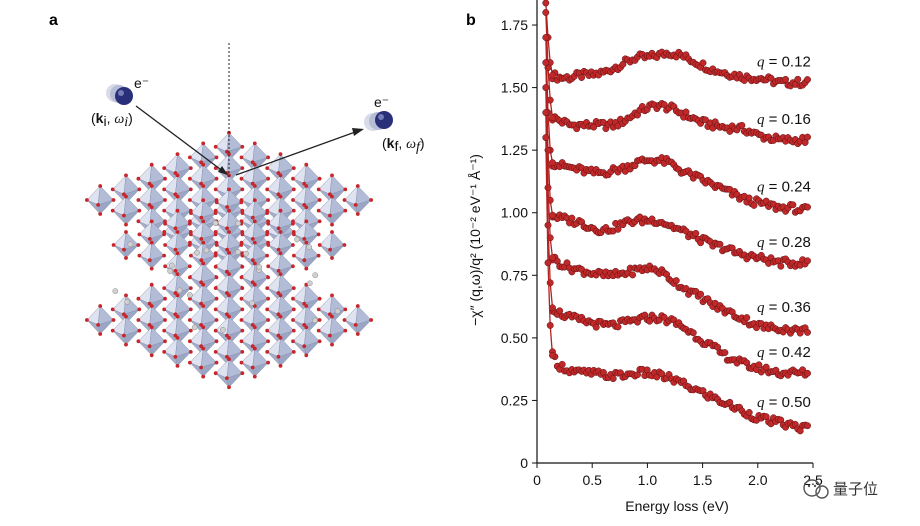 The height and width of the screenshot is (526, 920). What do you see at coordinates (676, 506) in the screenshot?
I see `x-axis-title: Energy loss (eV)` at bounding box center [676, 506].